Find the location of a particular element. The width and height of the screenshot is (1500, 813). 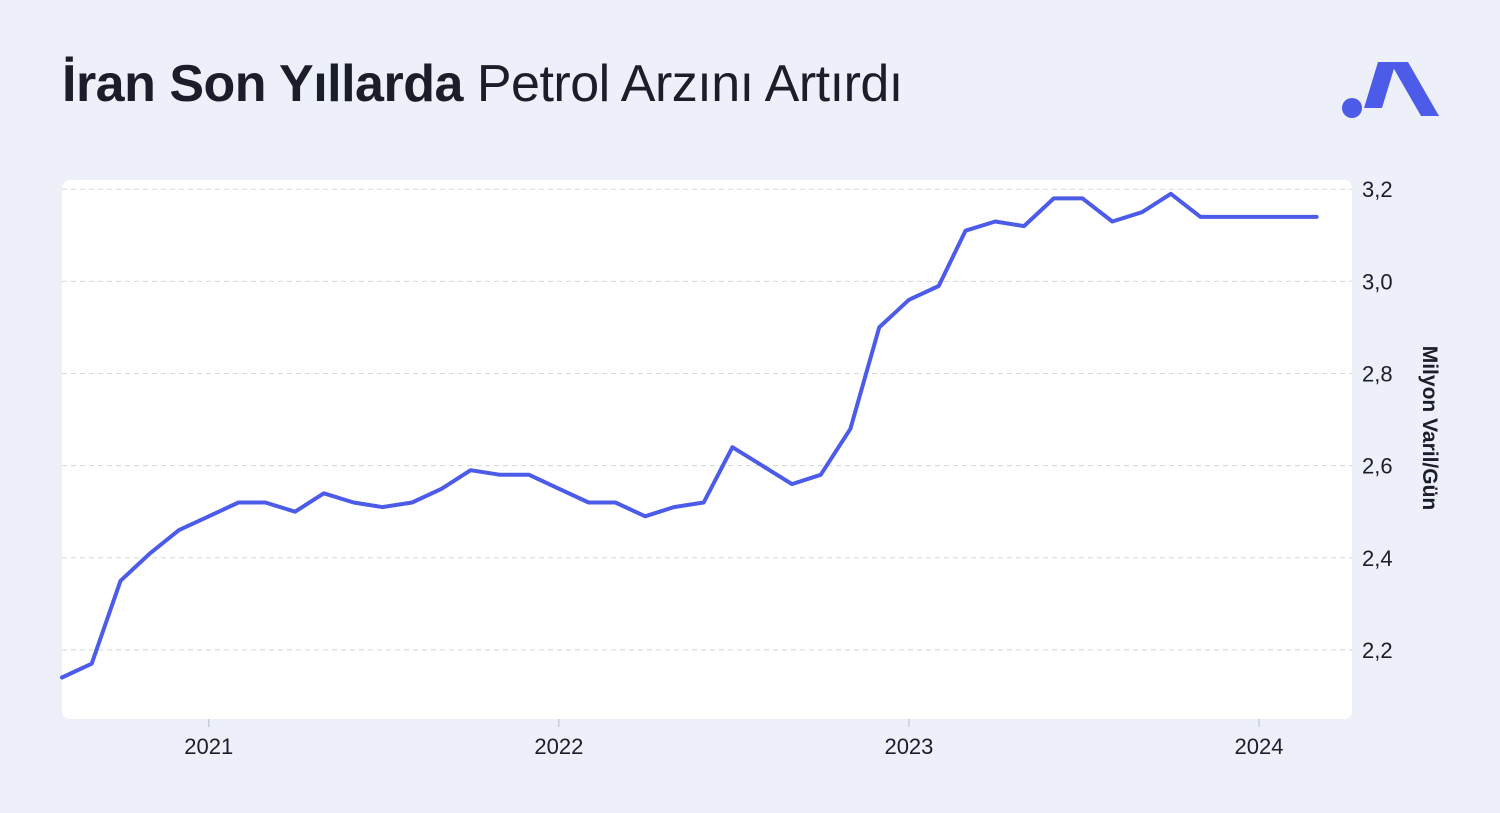

logo-stroke-right is located at coordinates (1414, 89).